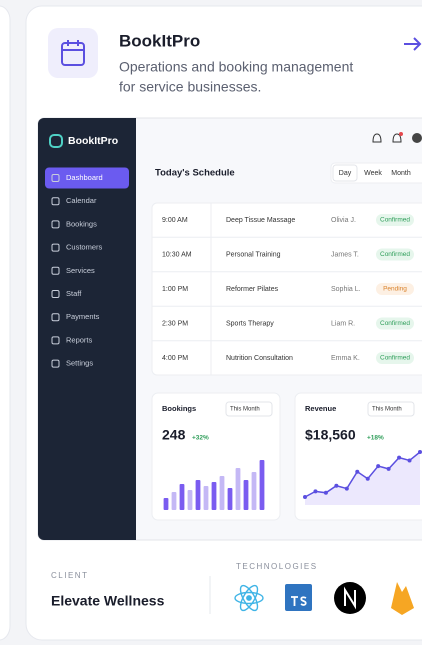 This screenshot has height=645, width=422. Describe the element at coordinates (159, 40) in the screenshot. I see `title: BookItPro` at that location.